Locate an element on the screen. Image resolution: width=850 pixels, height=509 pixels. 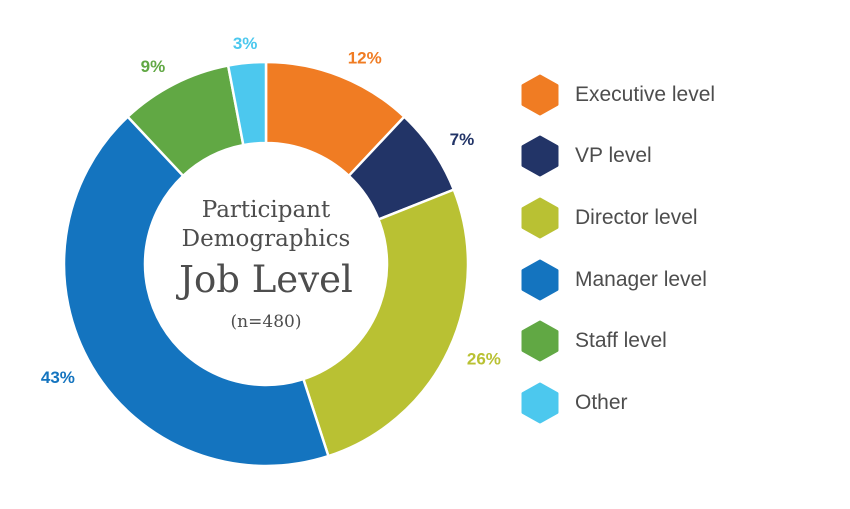
pct-label-manager-level: 43% is located at coordinates (58, 377).